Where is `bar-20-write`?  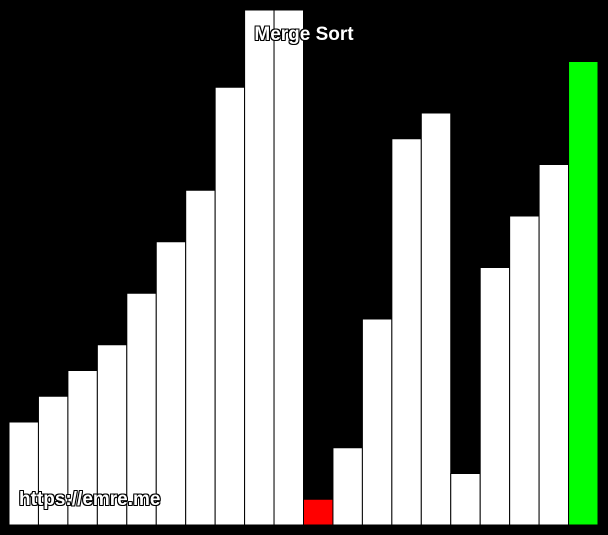 bar-20-write is located at coordinates (583, 293).